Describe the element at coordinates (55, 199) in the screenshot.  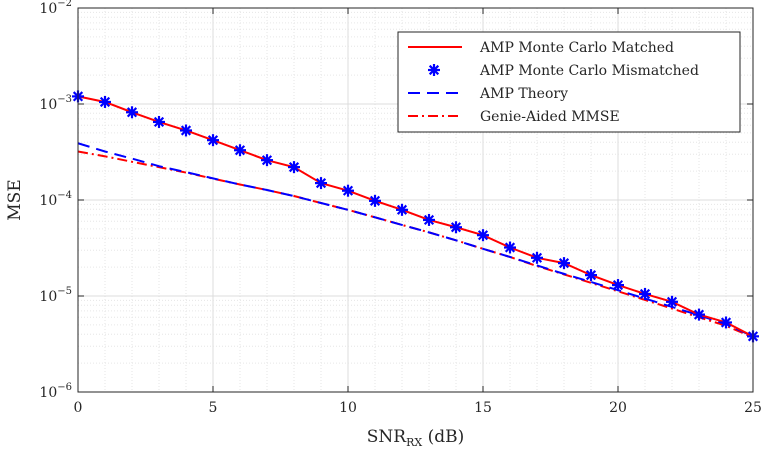
I see `y-tick-label: 10⁻⁴` at that location.